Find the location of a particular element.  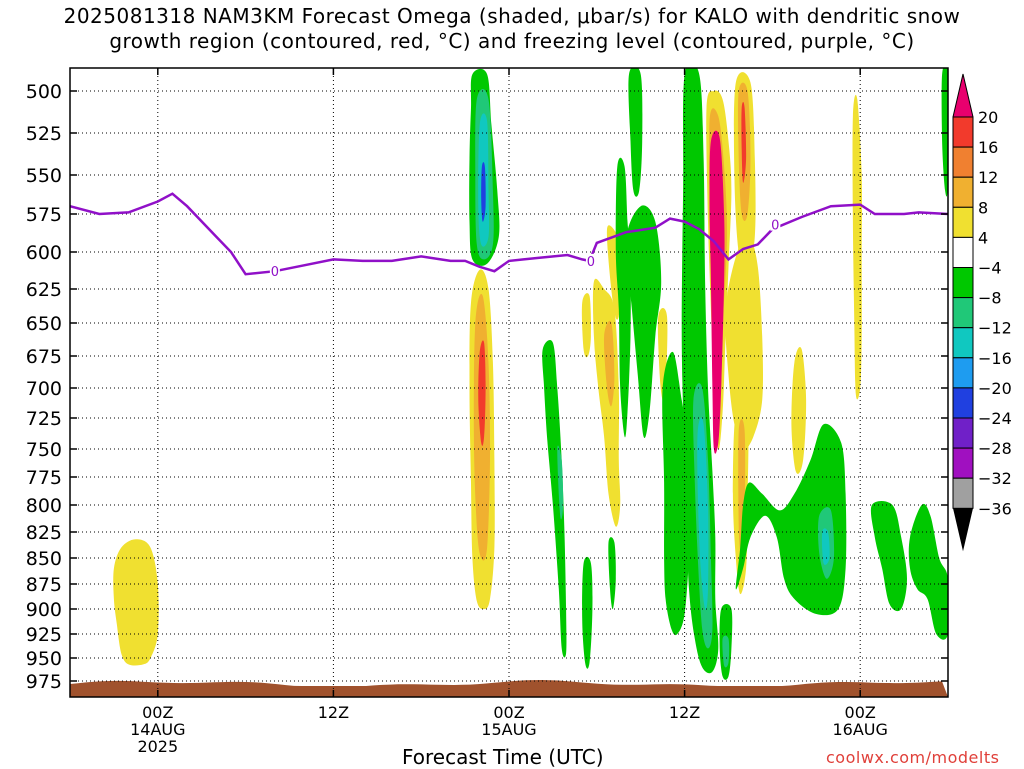

colorbar-top-outline is located at coordinates (963, 95).